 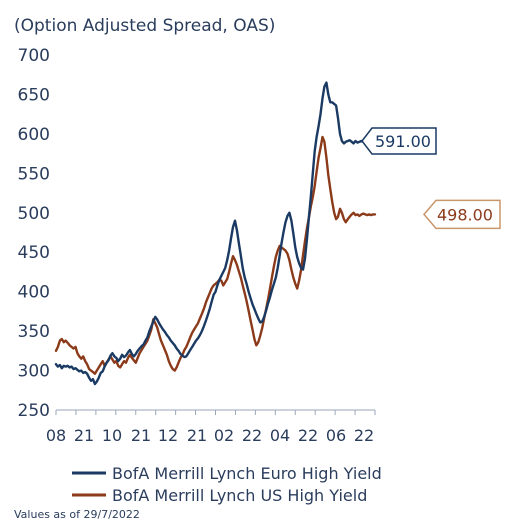 I want to click on y-tick-label: 450, so click(x=34, y=253).